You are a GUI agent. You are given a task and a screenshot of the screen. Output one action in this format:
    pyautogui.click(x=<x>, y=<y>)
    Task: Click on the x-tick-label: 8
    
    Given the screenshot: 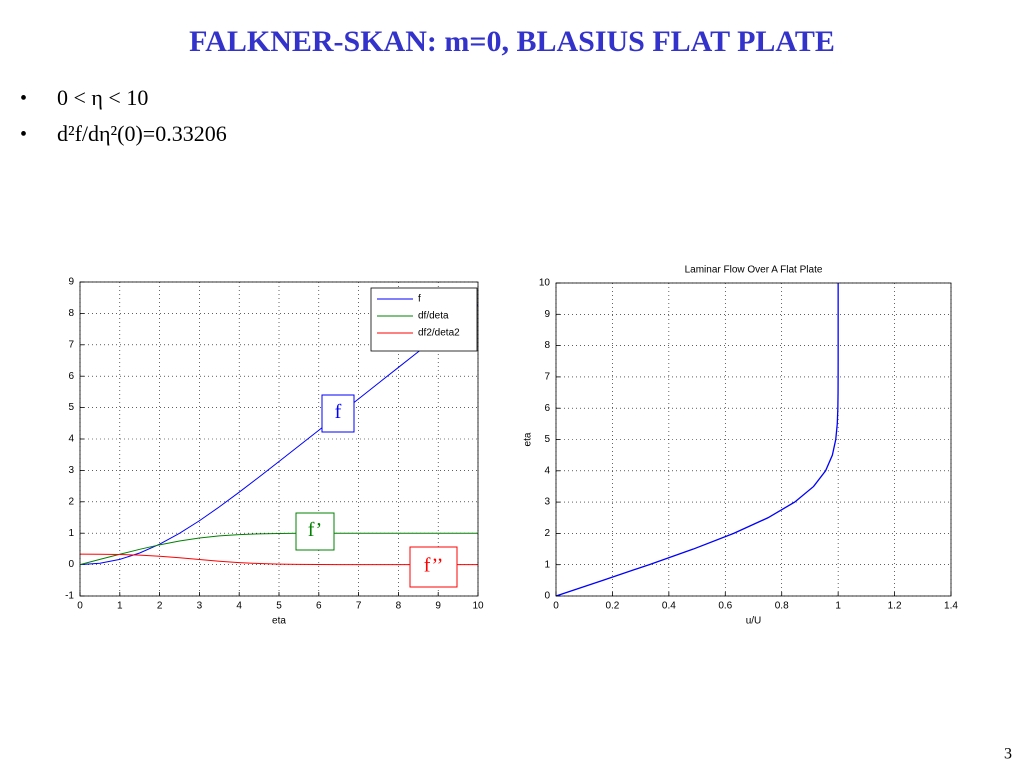 What is the action you would take?
    pyautogui.click(x=399, y=606)
    